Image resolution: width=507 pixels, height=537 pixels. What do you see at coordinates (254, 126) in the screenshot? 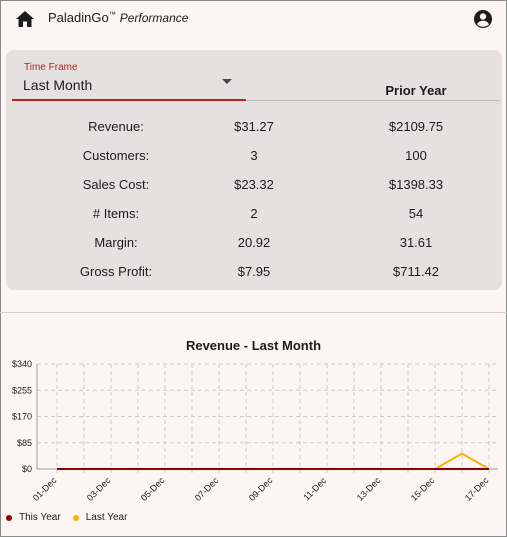
I see `metric-current: $31.27` at bounding box center [254, 126].